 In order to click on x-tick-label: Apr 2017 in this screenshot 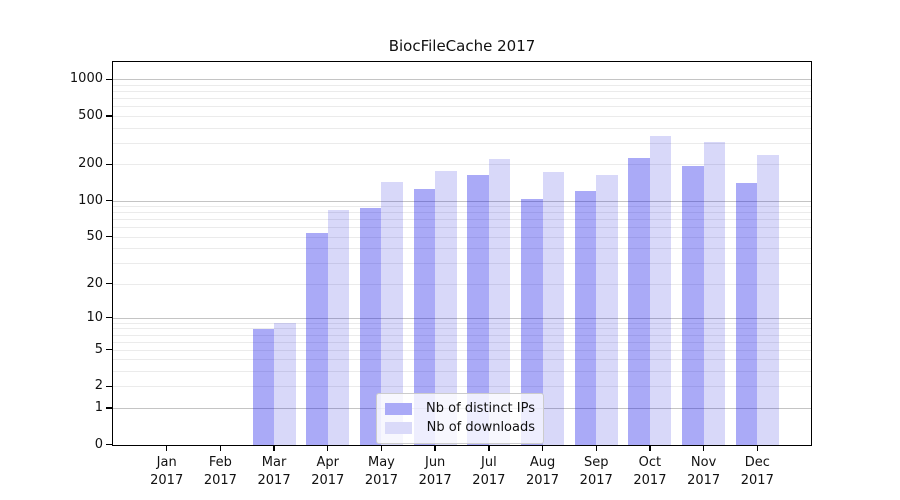, I will do `click(328, 471)`.